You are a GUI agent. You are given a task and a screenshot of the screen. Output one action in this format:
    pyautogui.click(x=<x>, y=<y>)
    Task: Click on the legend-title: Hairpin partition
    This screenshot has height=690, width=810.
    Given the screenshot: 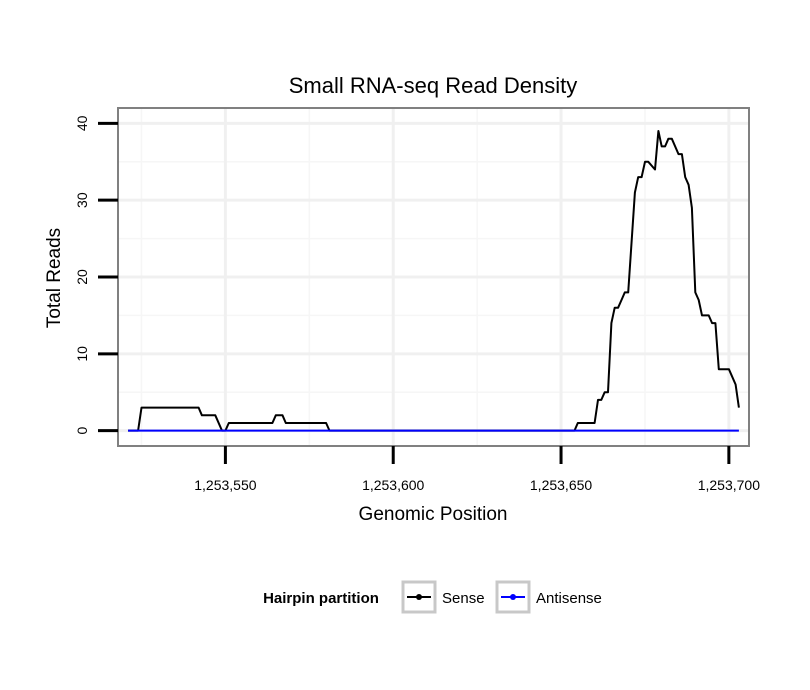 What is the action you would take?
    pyautogui.click(x=321, y=598)
    